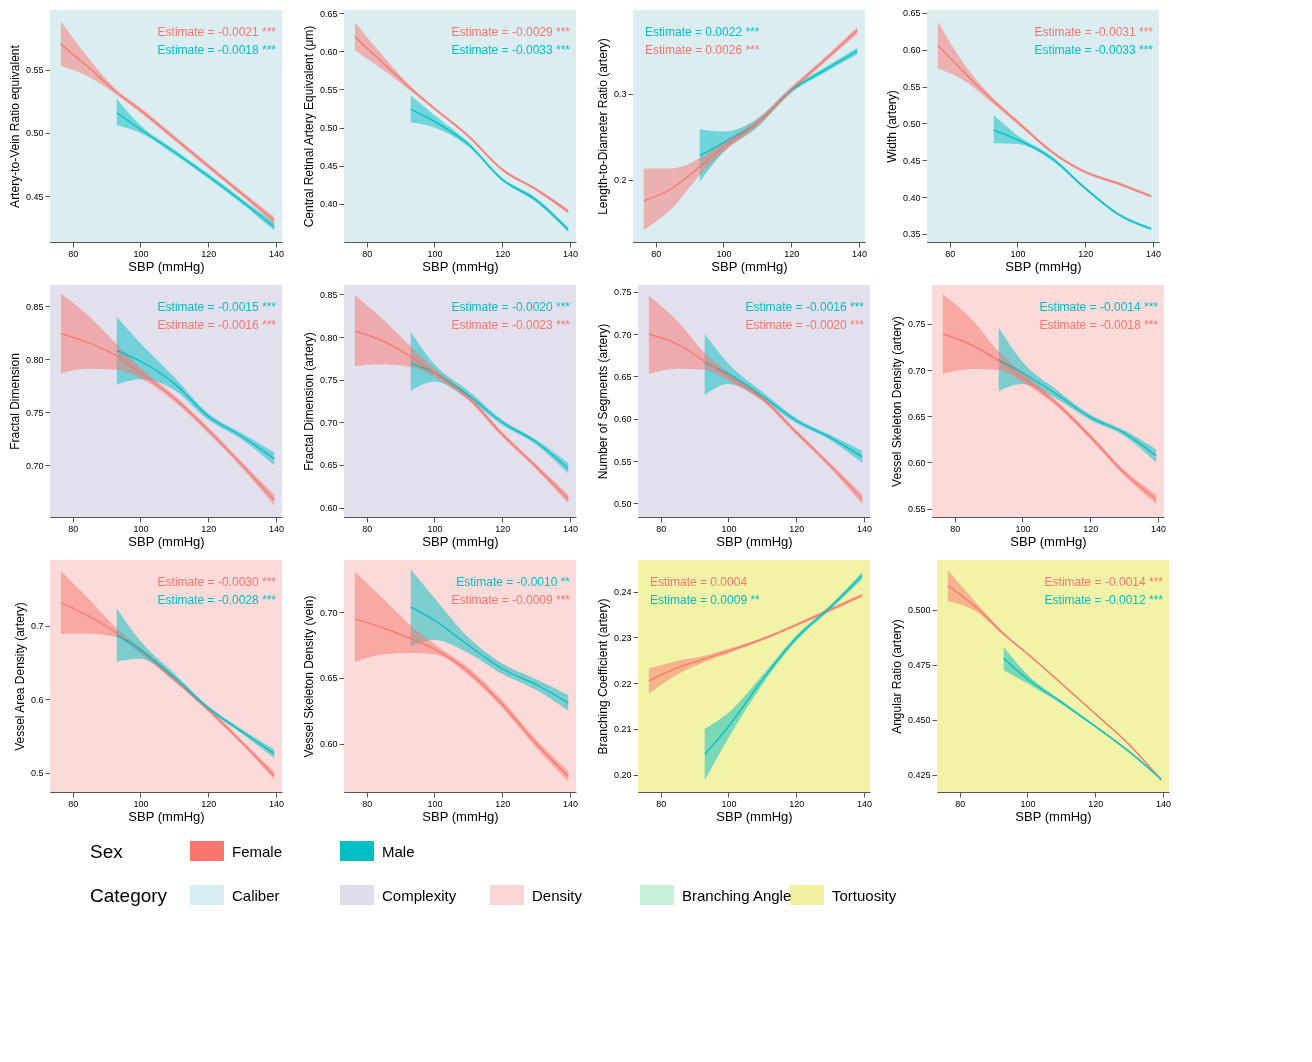  What do you see at coordinates (511, 600) in the screenshot?
I see `annotation: Estimate = -0.0009 ***` at bounding box center [511, 600].